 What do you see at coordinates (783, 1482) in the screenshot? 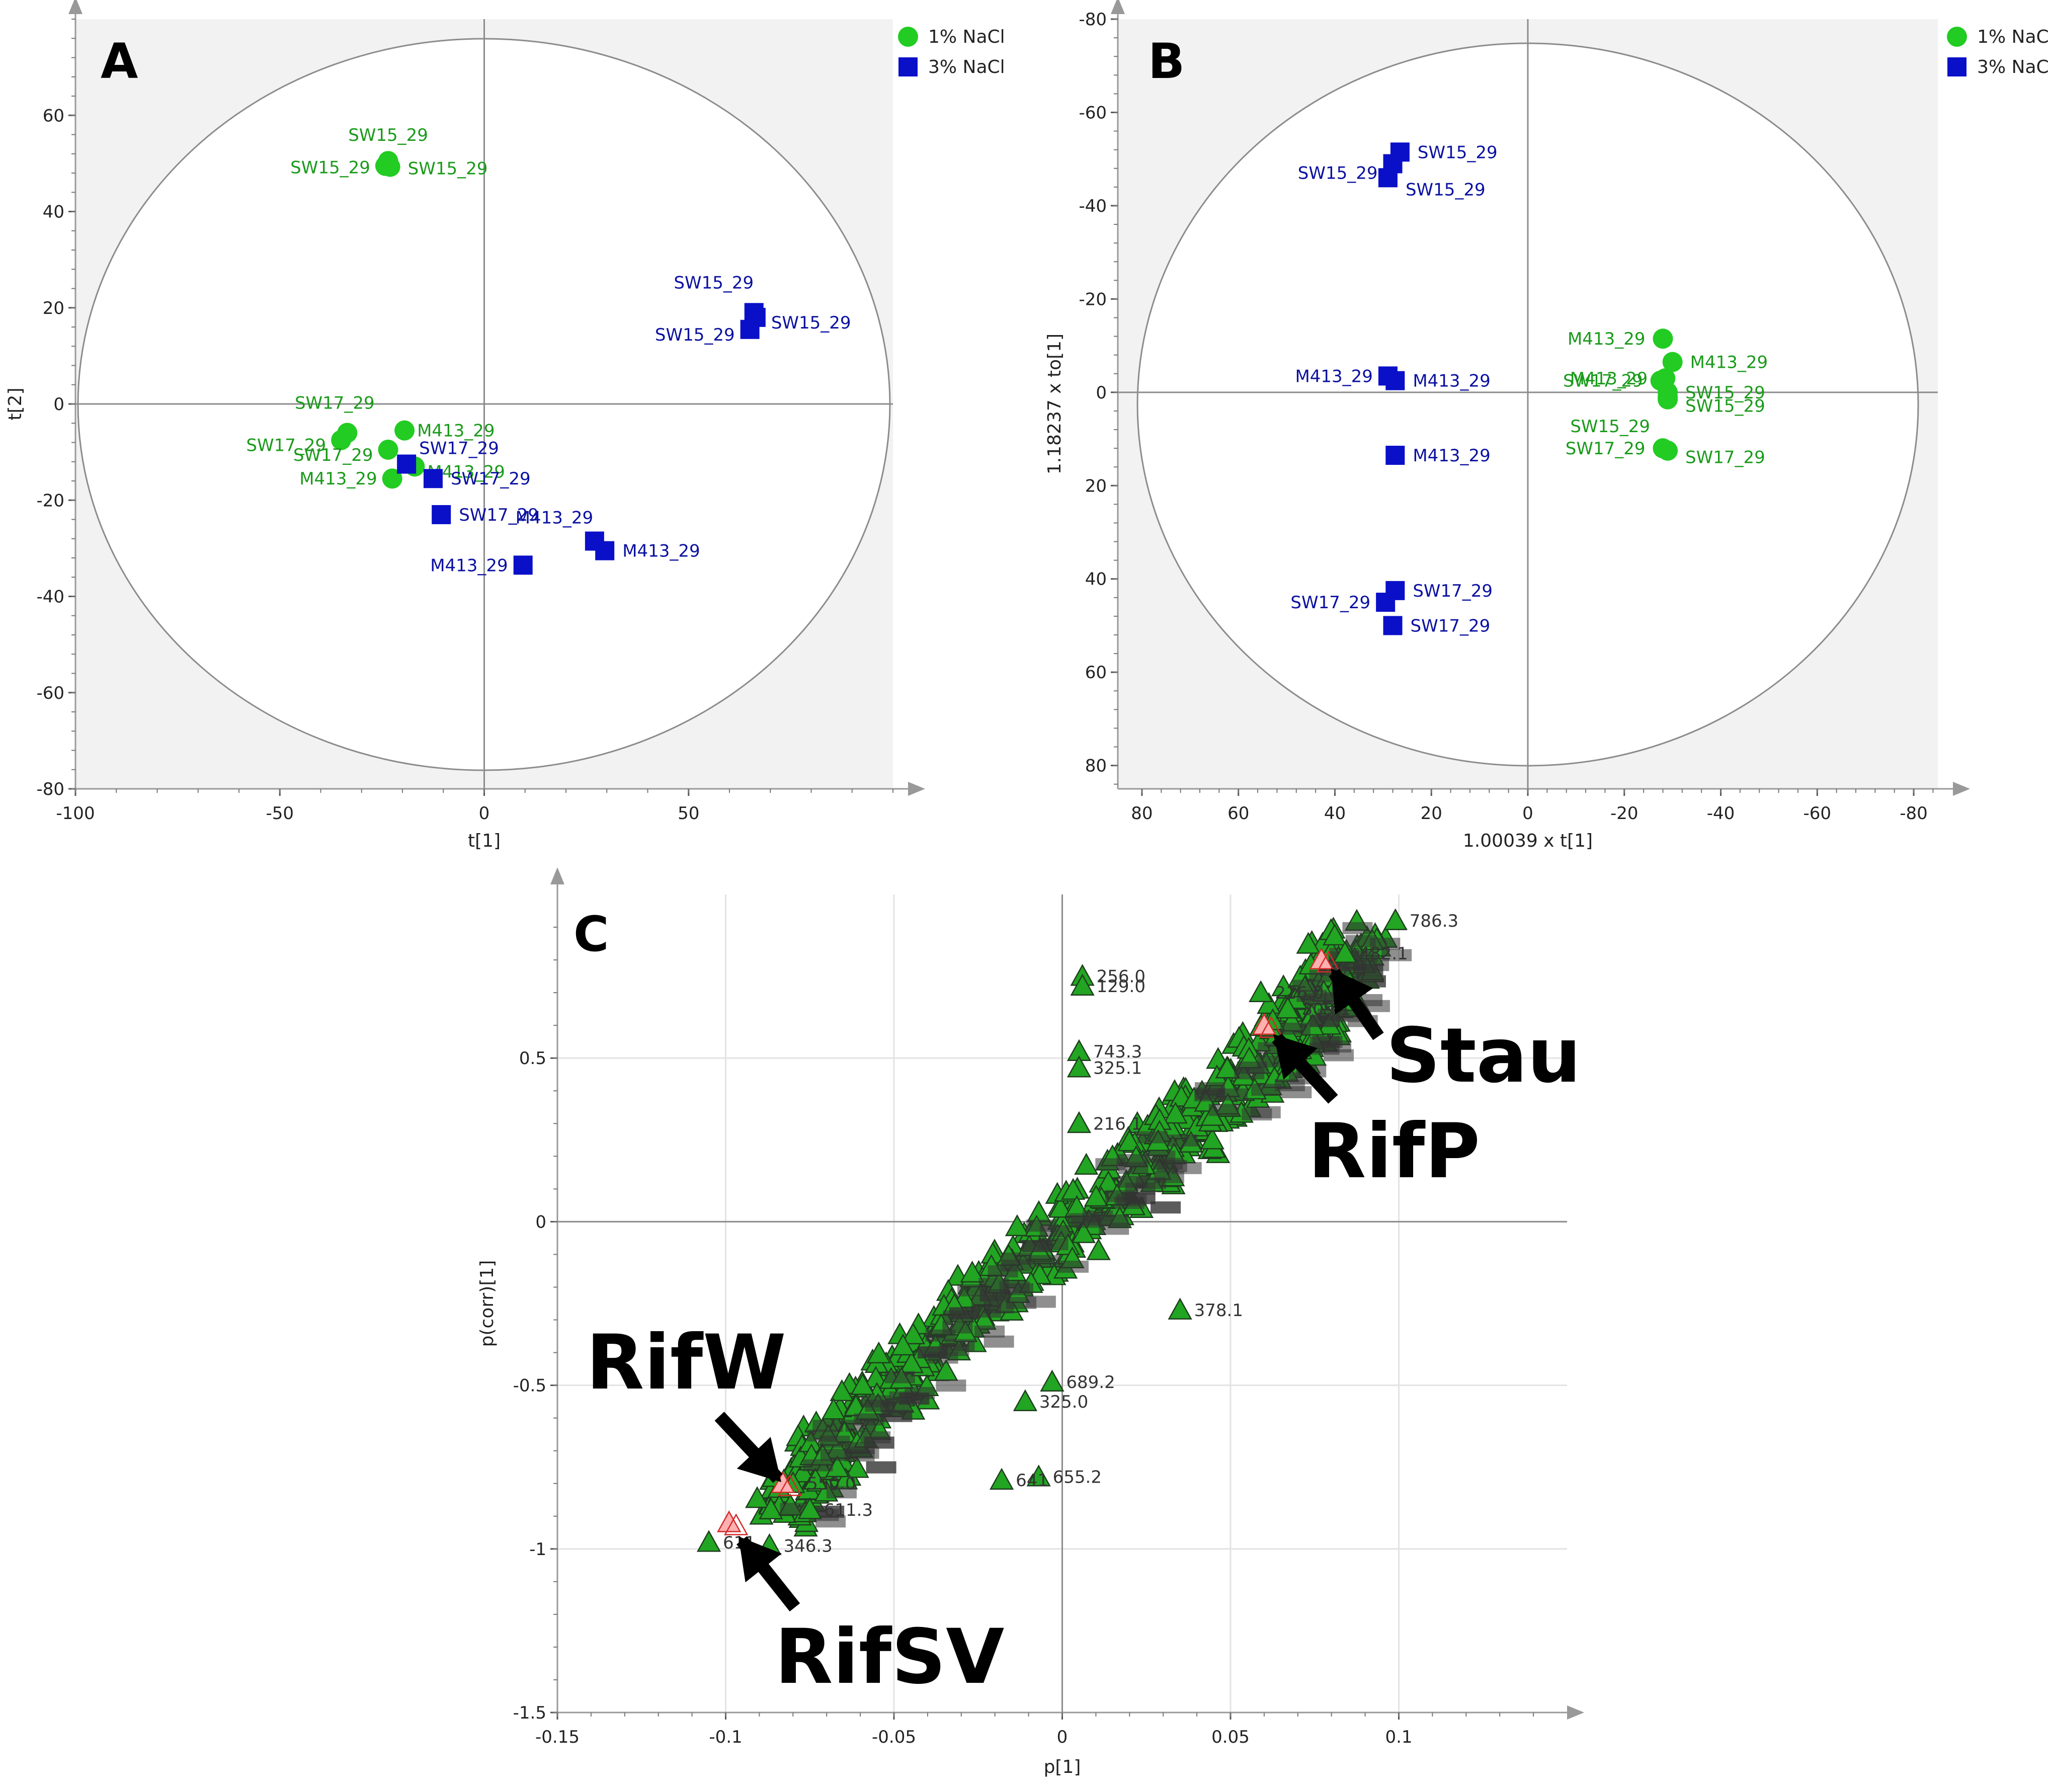
I see `highlight-marker-rifw` at bounding box center [783, 1482].